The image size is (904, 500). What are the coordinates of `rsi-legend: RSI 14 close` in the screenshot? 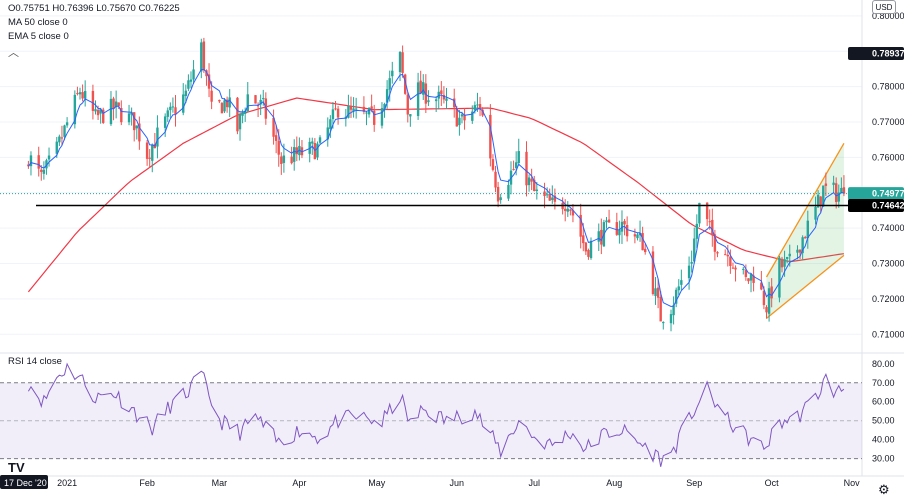 It's located at (35, 361).